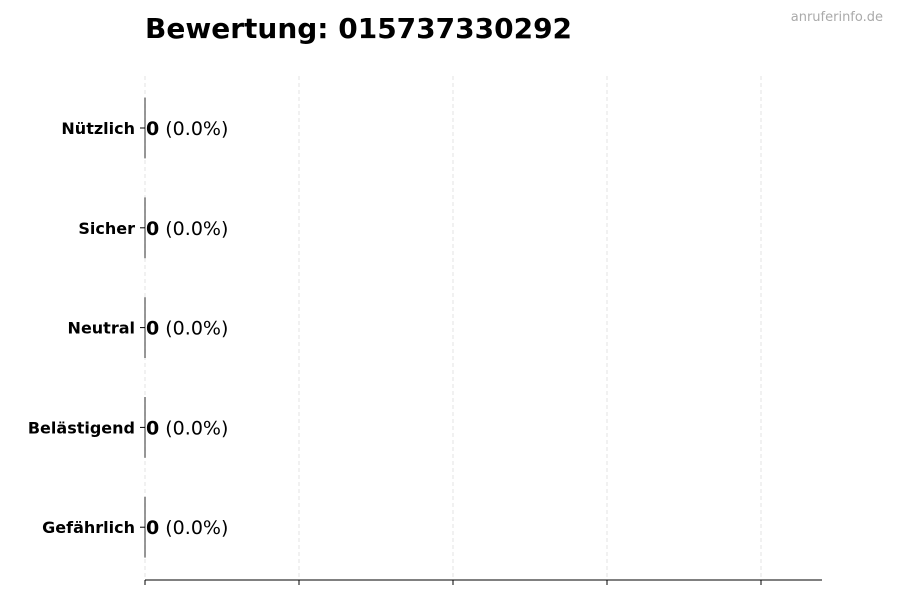  I want to click on y-tick-label: Sicher, so click(106, 228).